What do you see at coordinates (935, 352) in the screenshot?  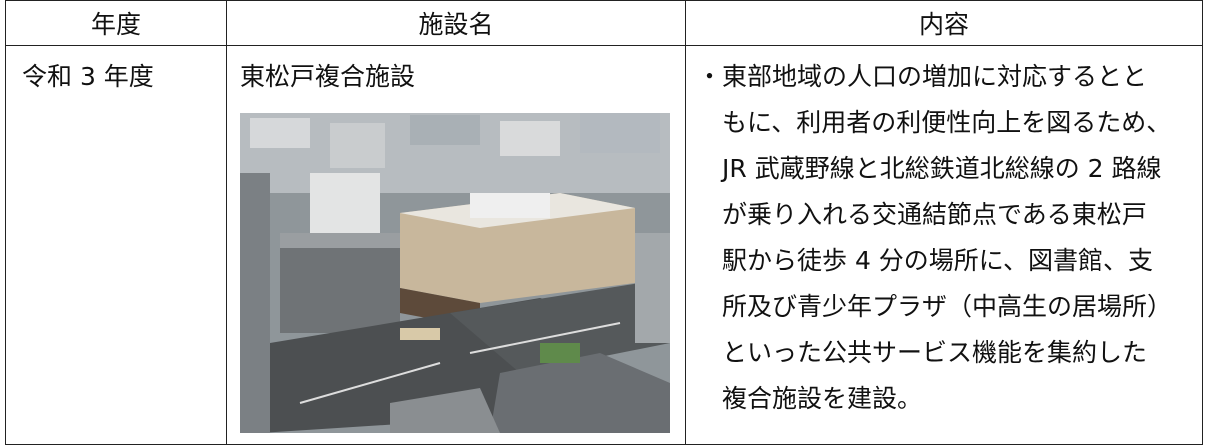 I see `content-line: といった公共サービス機能を集約した` at bounding box center [935, 352].